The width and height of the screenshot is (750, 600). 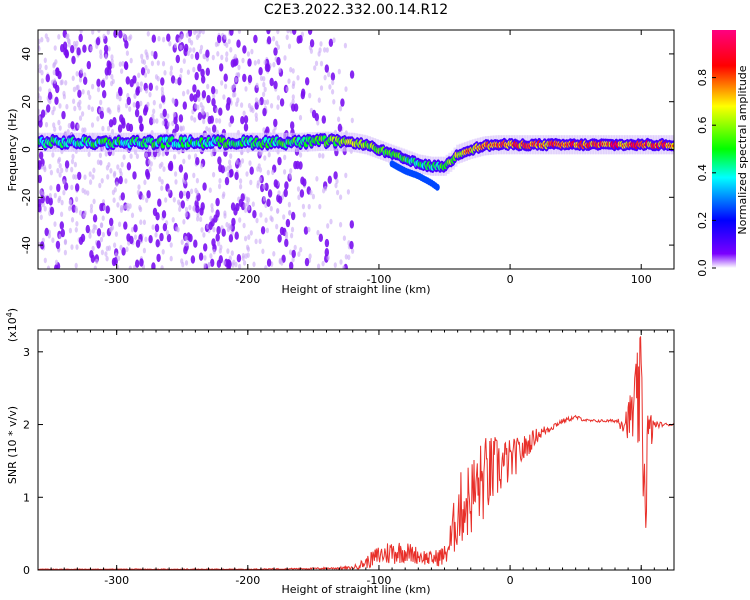 I want to click on x-tick-label: 100, so click(x=641, y=580).